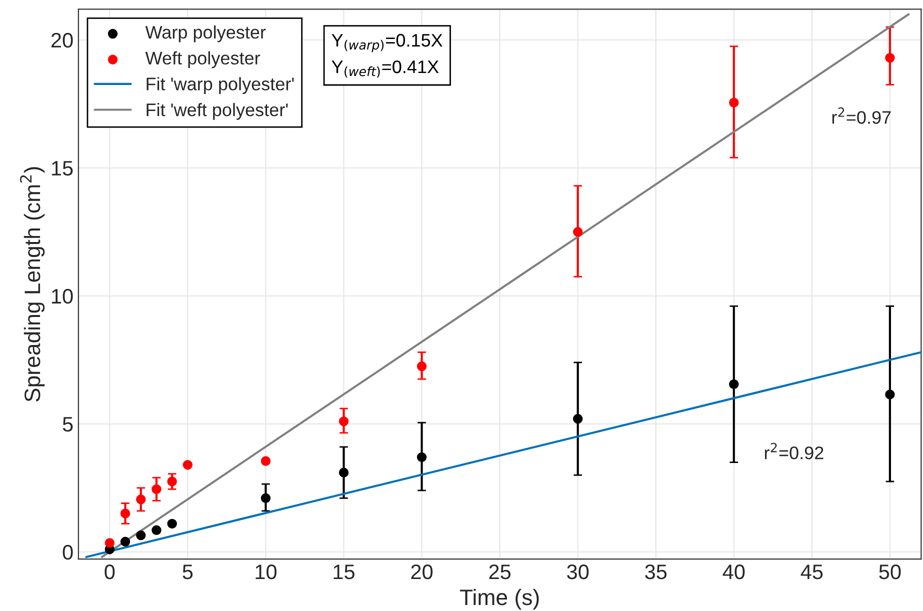  What do you see at coordinates (422, 572) in the screenshot?
I see `x-tick-label: 20` at bounding box center [422, 572].